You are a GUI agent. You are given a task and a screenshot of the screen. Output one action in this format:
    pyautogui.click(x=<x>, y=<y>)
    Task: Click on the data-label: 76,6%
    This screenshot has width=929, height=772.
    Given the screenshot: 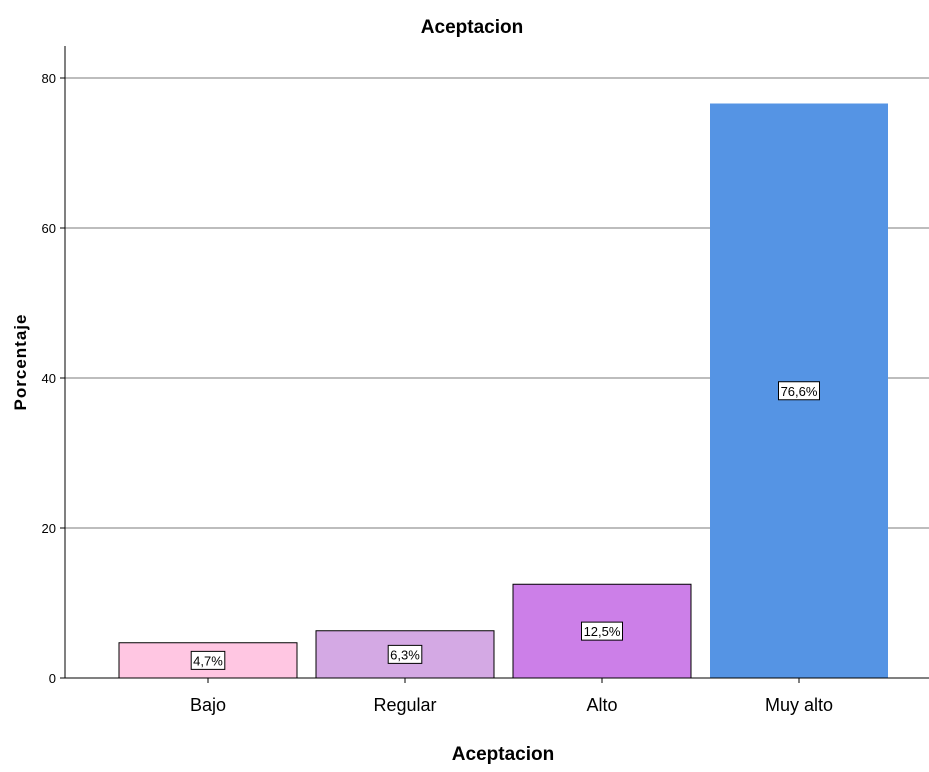 What is the action you would take?
    pyautogui.click(x=799, y=391)
    